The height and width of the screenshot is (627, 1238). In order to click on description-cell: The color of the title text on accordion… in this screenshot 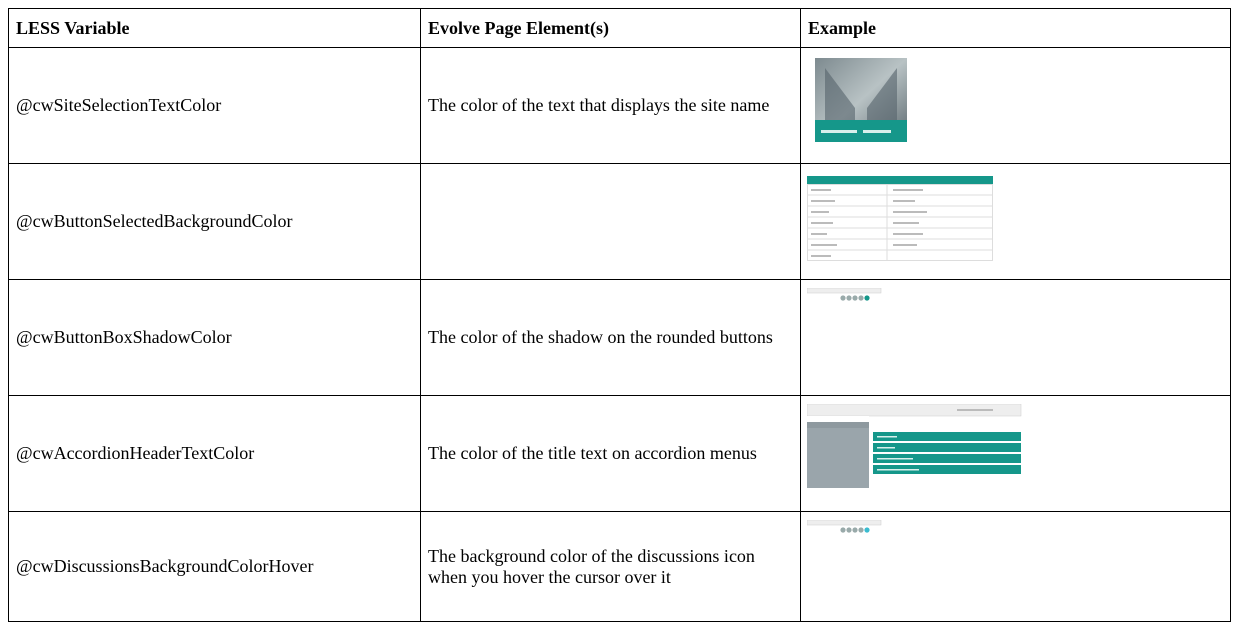, I will do `click(610, 453)`.